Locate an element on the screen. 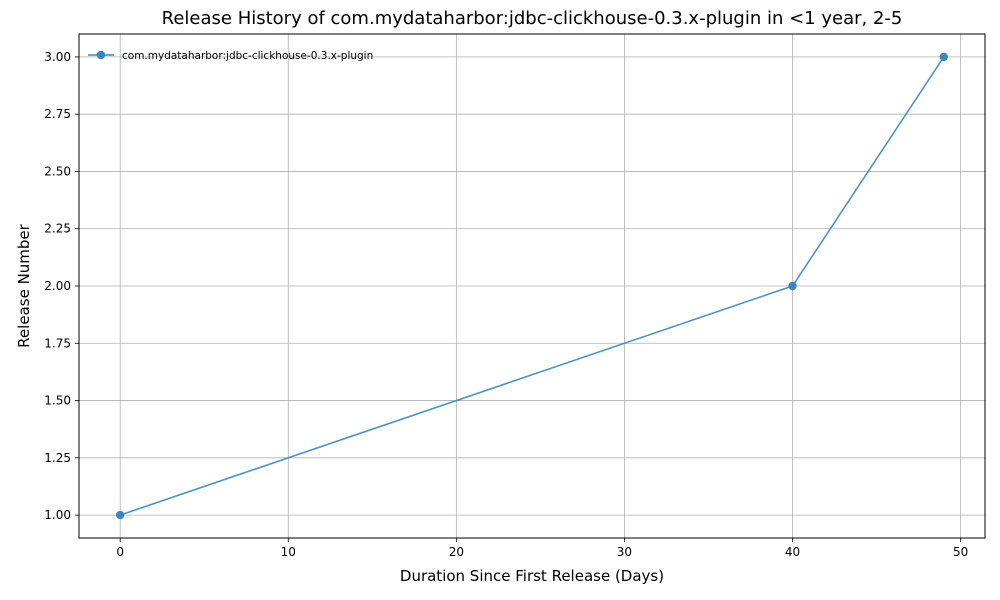 This screenshot has height=600, width=1000. x-axis-title: Duration Since First Release (Days) is located at coordinates (532, 576).